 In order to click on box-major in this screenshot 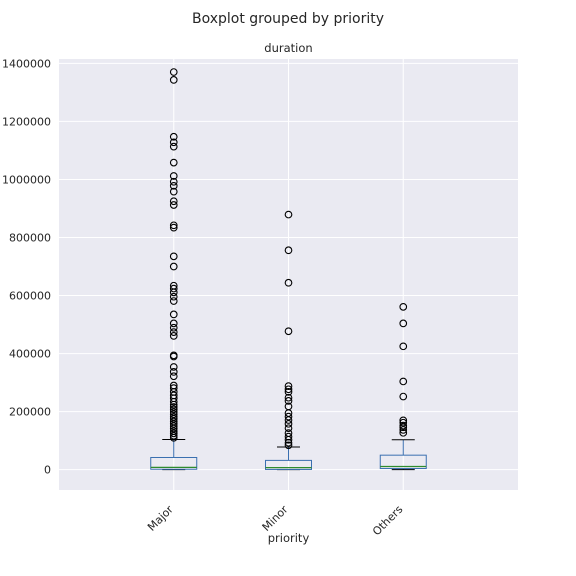, I will do `click(174, 269)`.